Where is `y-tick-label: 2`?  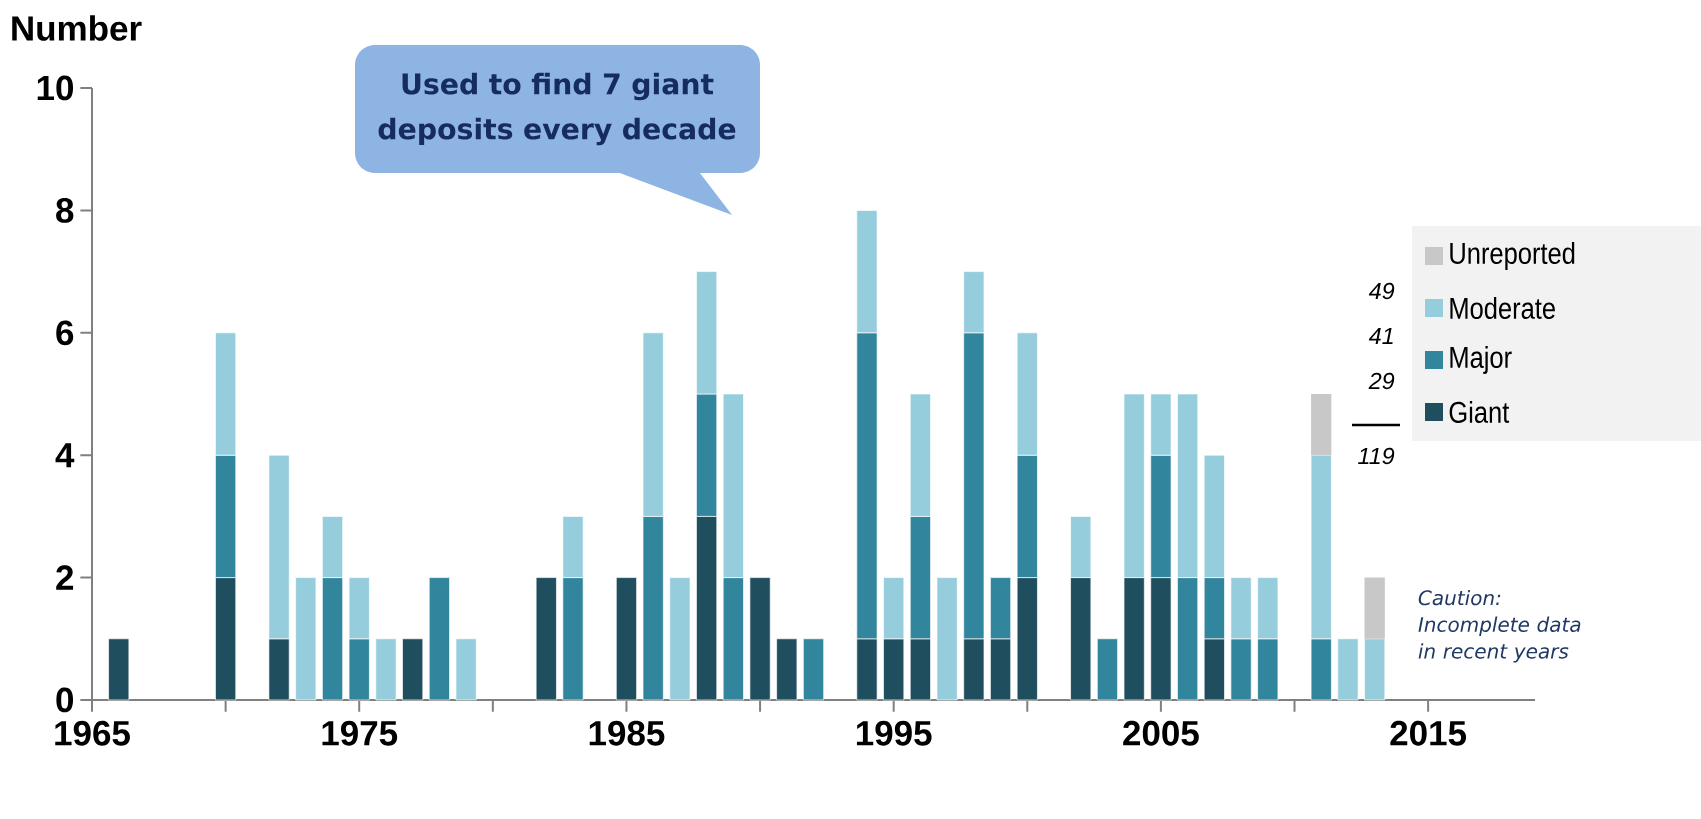 y-tick-label: 2 is located at coordinates (65, 577).